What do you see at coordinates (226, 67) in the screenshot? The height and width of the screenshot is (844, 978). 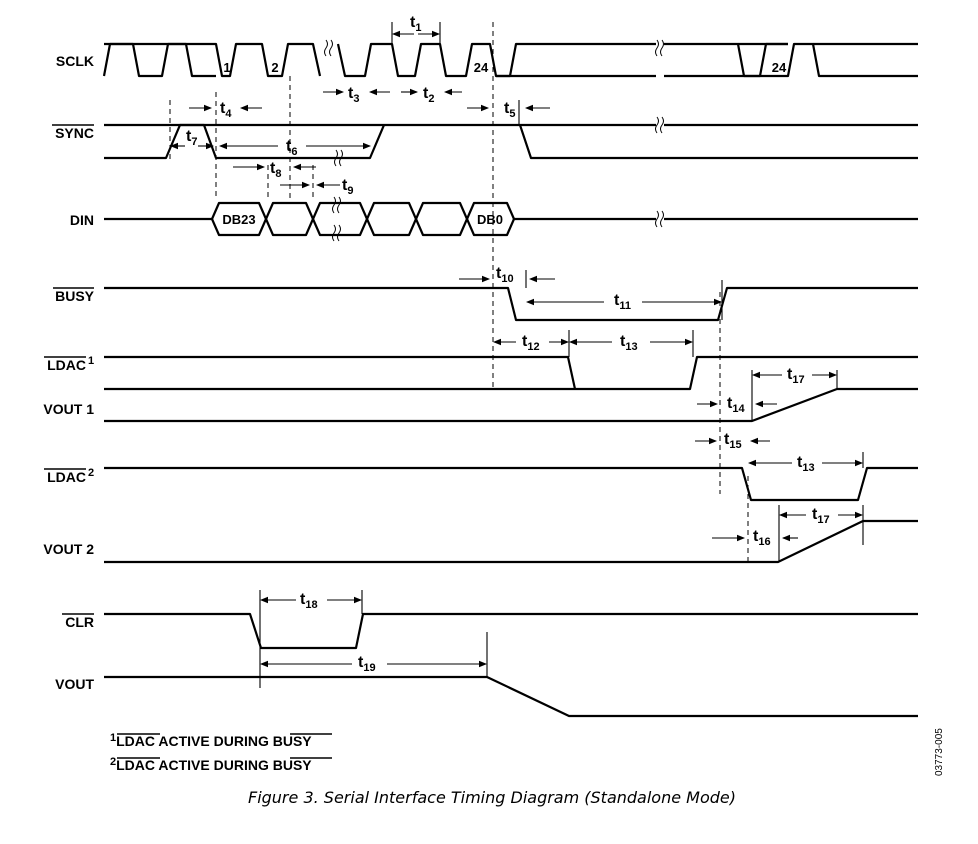 I see `clock-pulse-1: 1` at bounding box center [226, 67].